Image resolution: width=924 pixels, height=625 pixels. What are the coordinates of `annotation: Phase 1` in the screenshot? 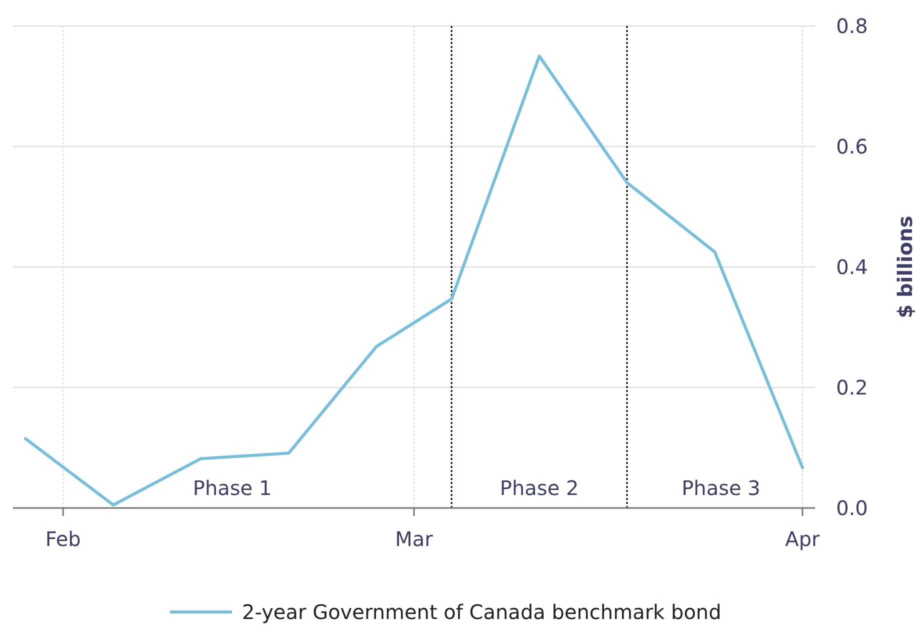 It's located at (232, 488).